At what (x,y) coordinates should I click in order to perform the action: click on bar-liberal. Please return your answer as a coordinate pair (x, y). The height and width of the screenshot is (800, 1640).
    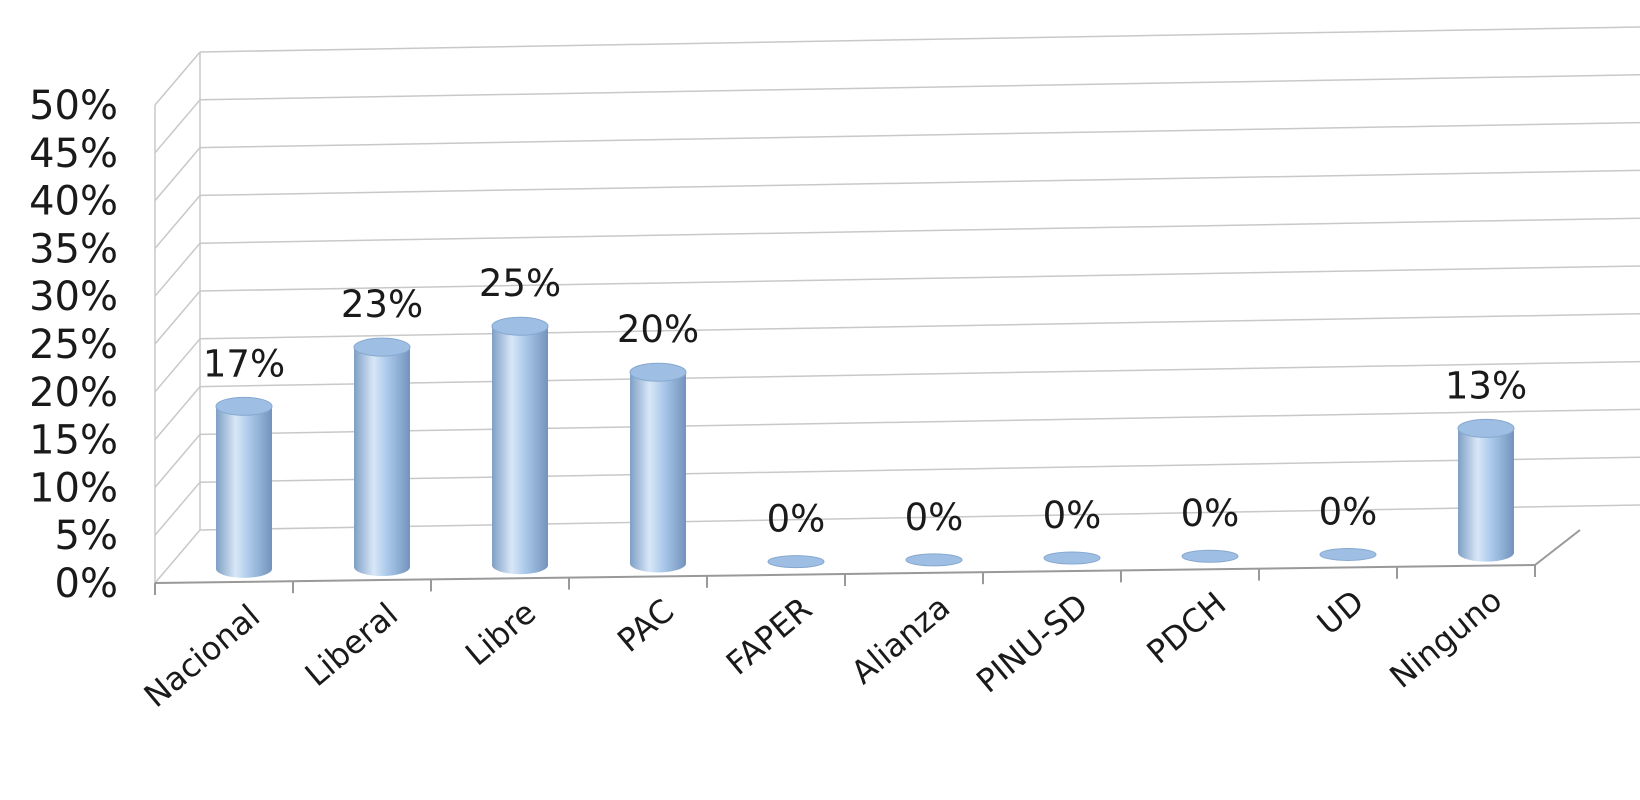
    Looking at the image, I should click on (382, 457).